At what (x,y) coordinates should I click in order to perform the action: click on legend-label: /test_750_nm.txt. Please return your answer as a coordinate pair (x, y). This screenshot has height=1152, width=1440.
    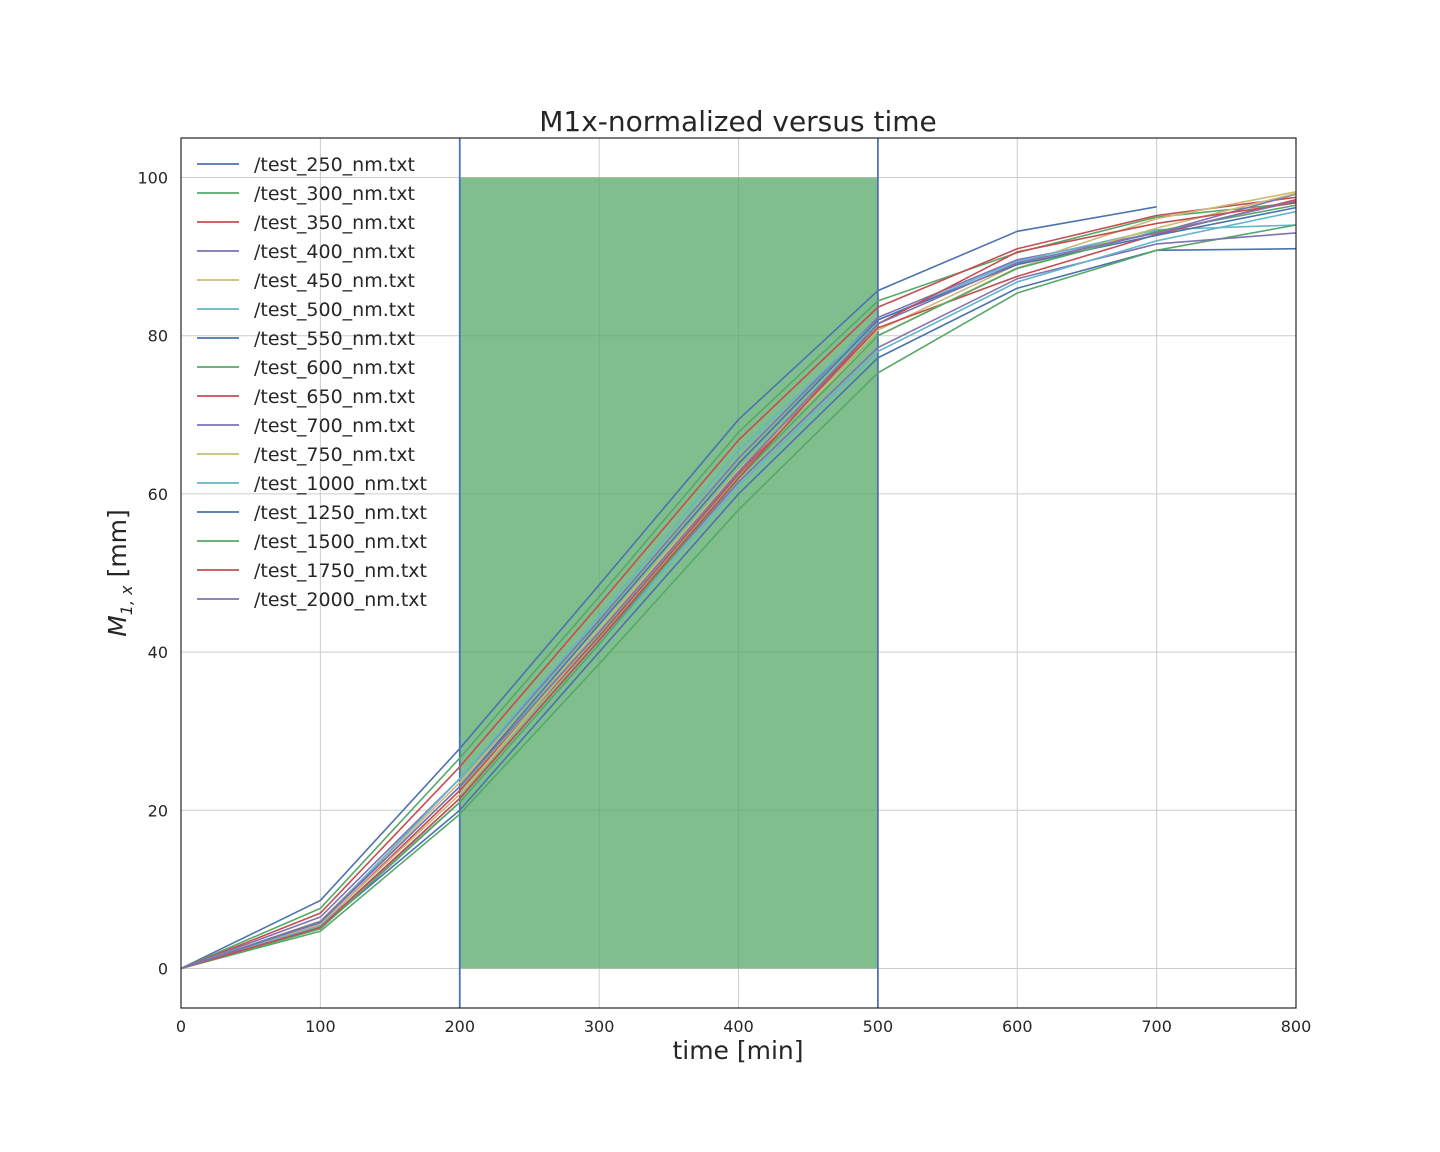
    Looking at the image, I should click on (334, 455).